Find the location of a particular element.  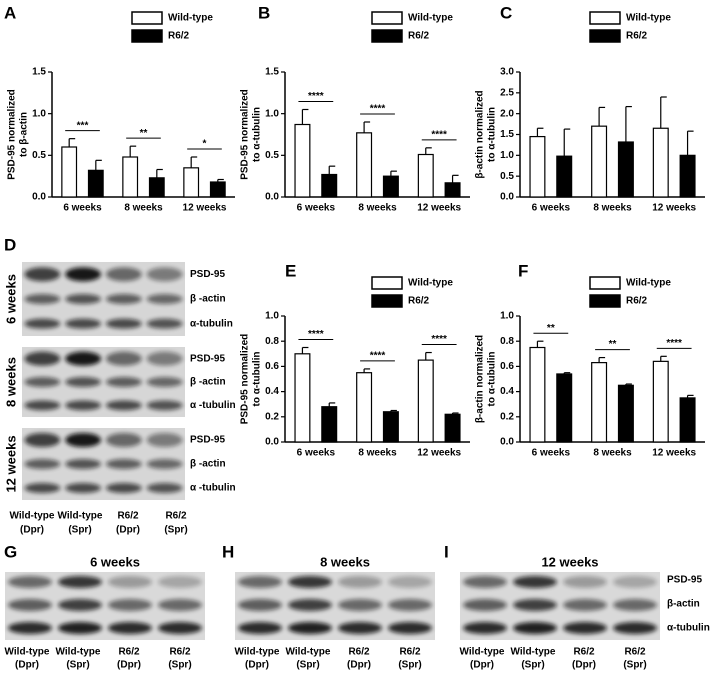

y-tick-label: 0.4 is located at coordinates (272, 391).